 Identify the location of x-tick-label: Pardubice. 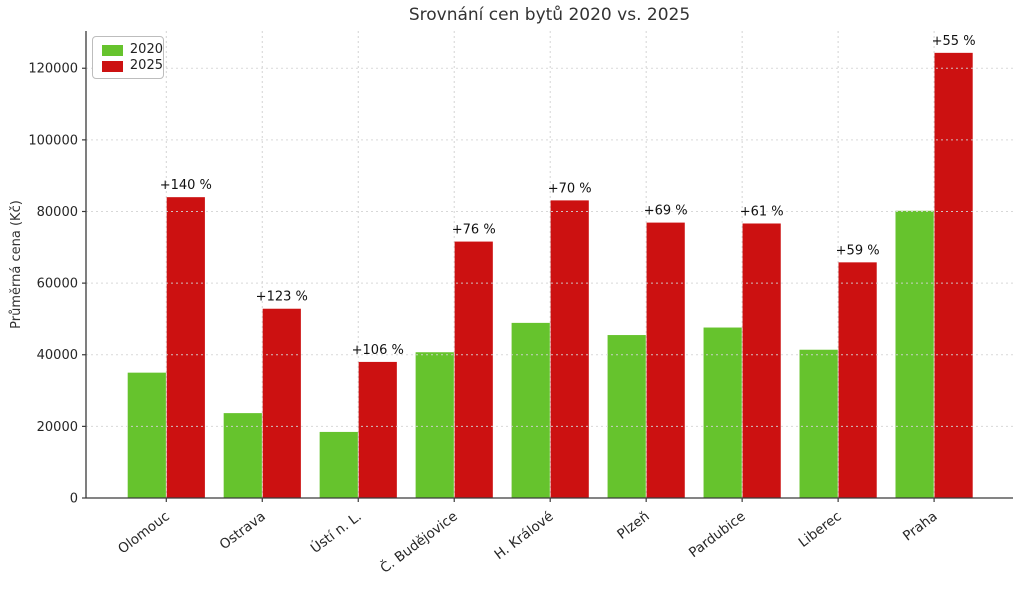
(717, 534).